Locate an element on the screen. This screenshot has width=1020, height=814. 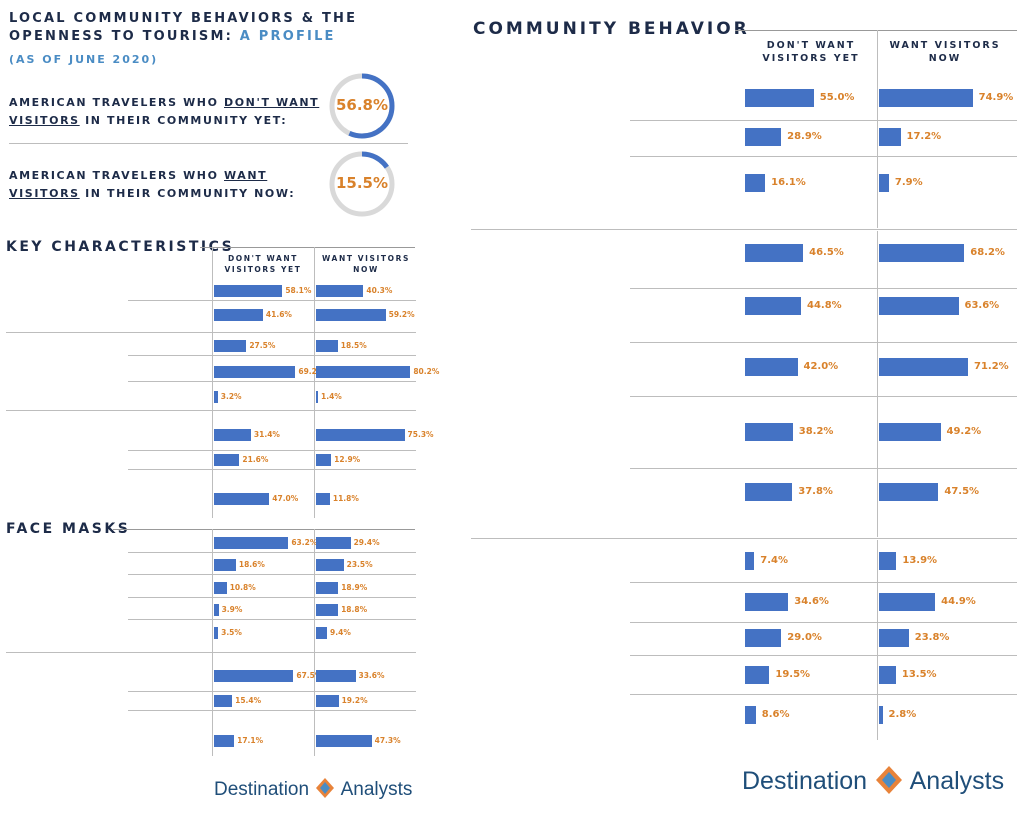
value-label: 18.8% is located at coordinates (354, 609).